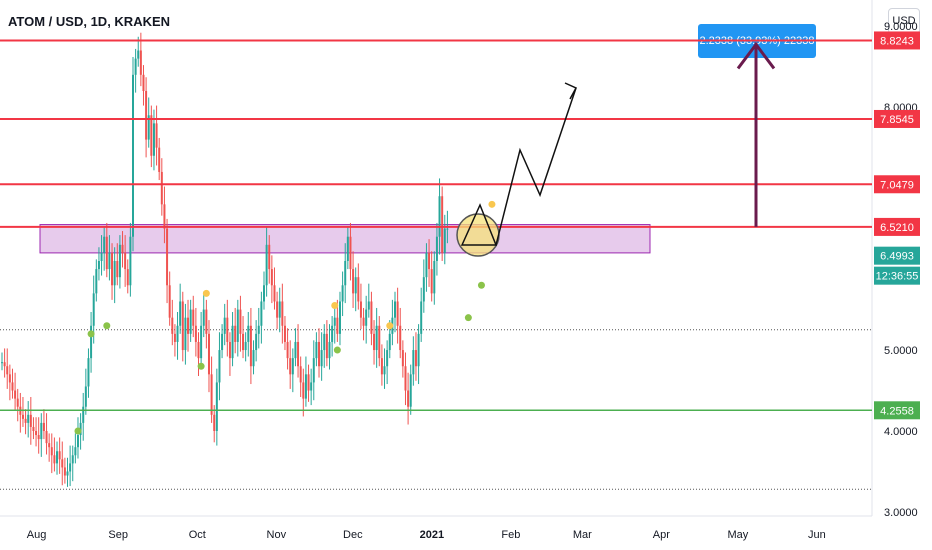 This screenshot has height=550, width=932. I want to click on x-tick-label: Nov, so click(277, 535).